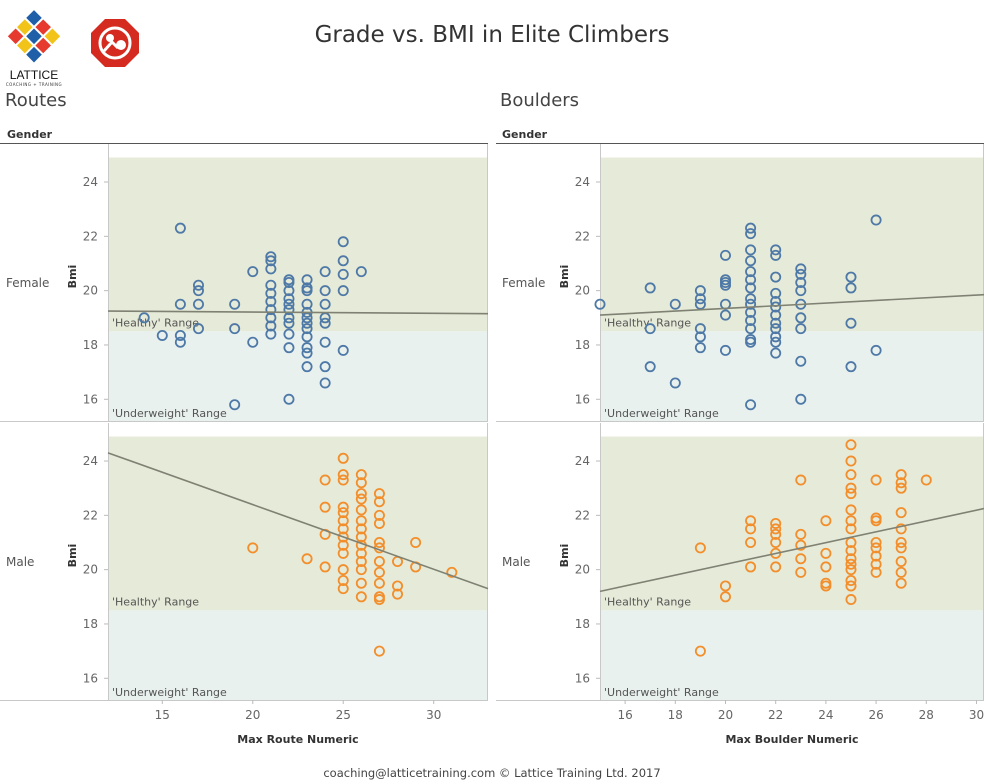  I want to click on boulders-gender-header: Gender, so click(525, 134).